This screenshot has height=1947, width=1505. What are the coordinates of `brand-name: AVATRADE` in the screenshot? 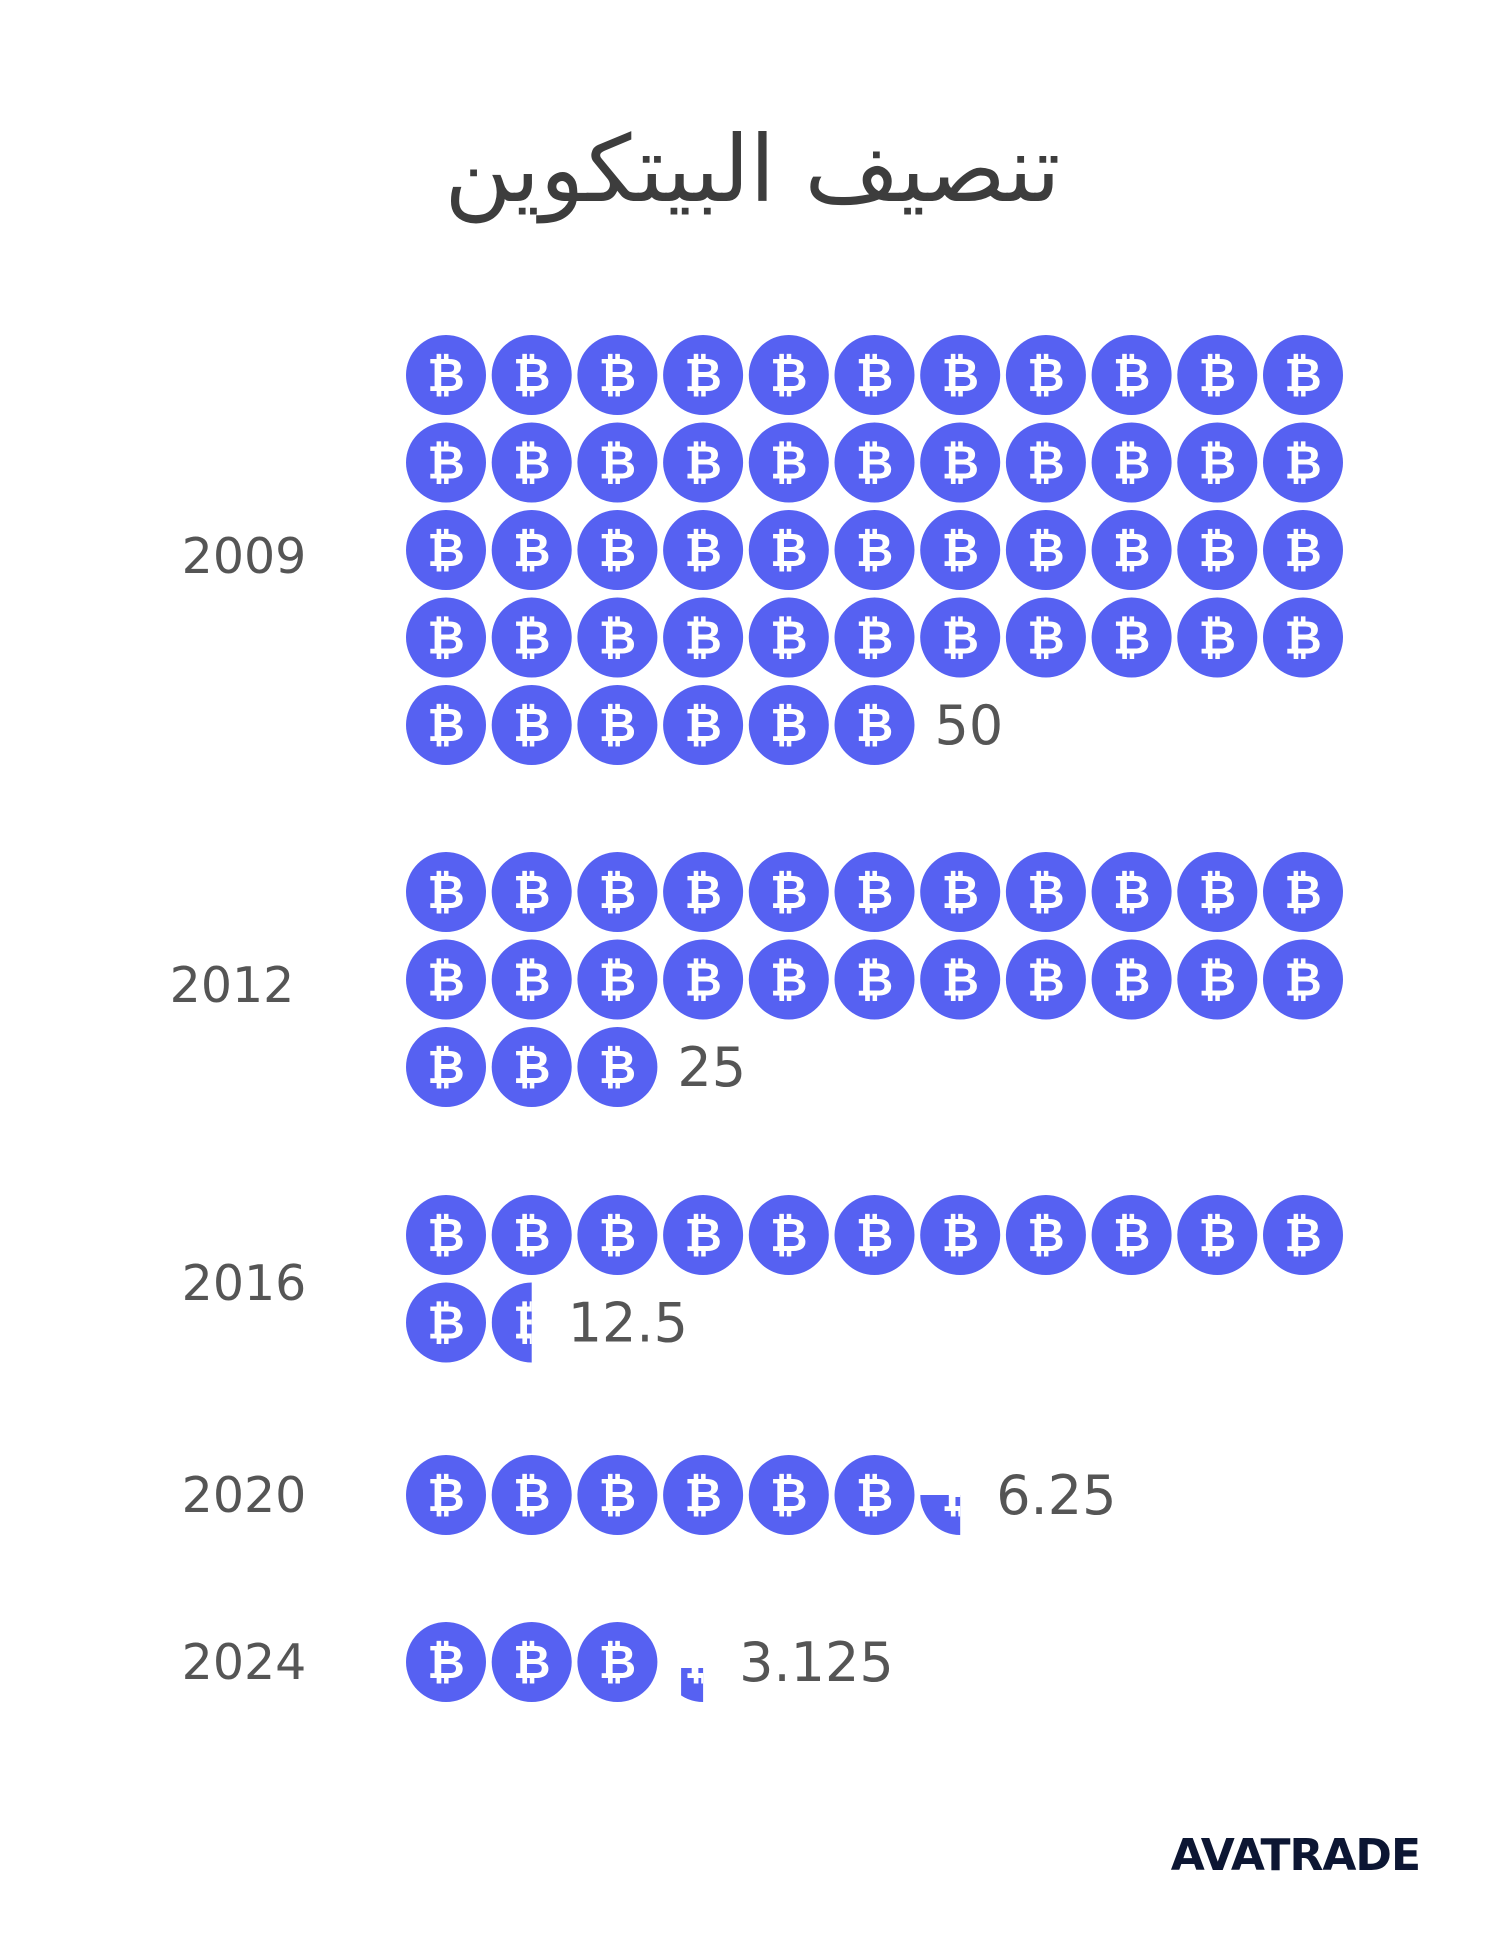 It's located at (1295, 1855).